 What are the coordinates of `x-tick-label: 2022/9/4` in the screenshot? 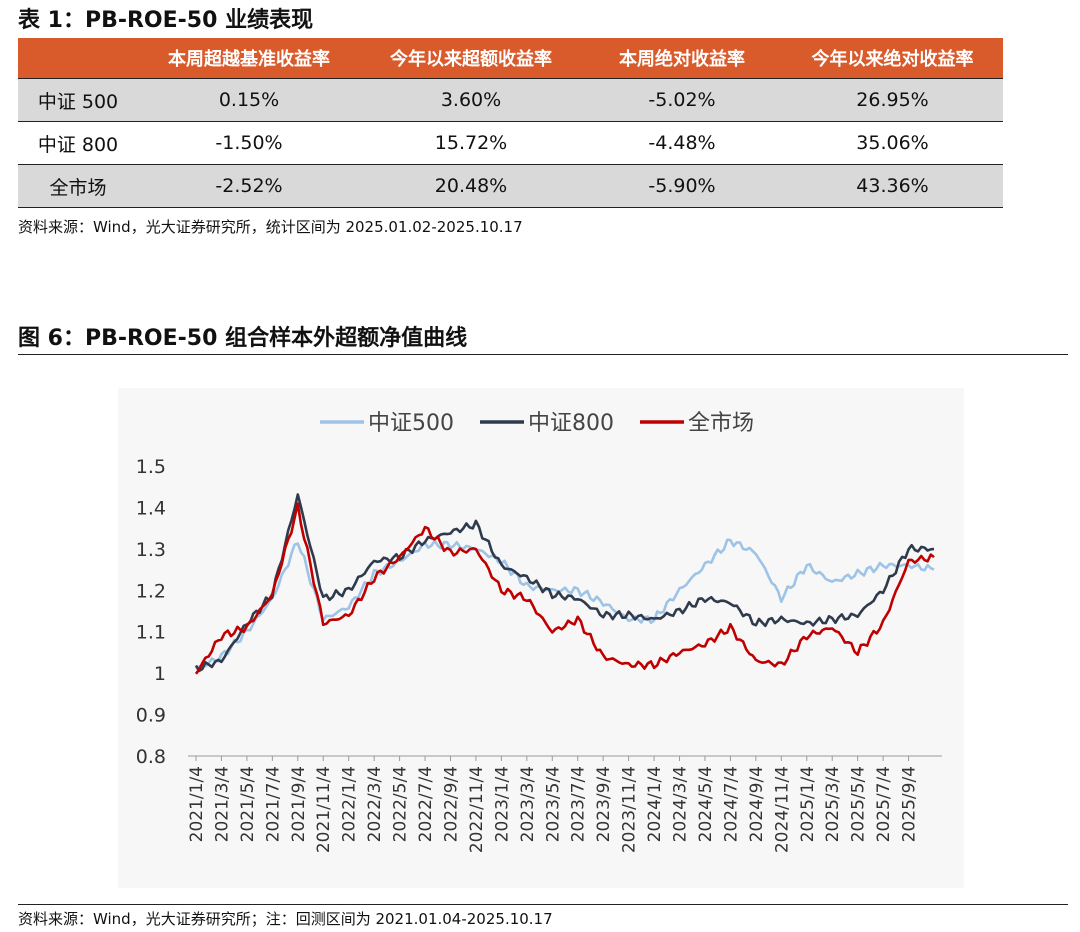 It's located at (451, 804).